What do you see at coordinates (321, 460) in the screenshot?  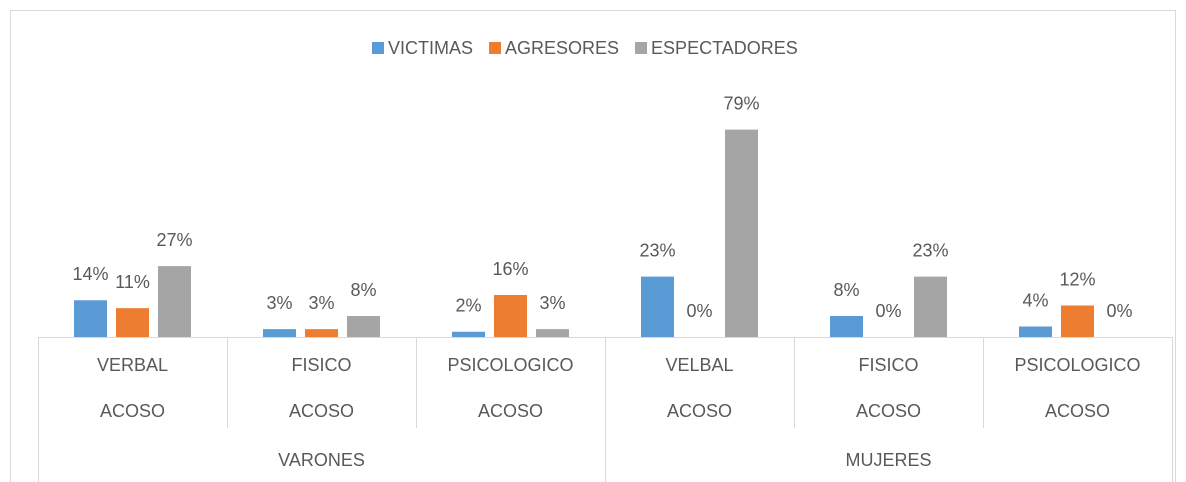 I see `group-label: VARONES` at bounding box center [321, 460].